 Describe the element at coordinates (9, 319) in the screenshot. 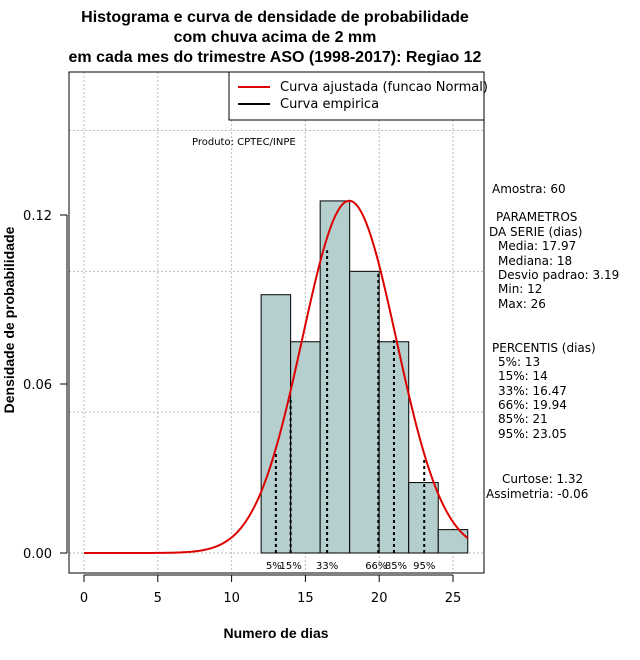

I see `y-axis-title: Densidade de probabilidade` at that location.